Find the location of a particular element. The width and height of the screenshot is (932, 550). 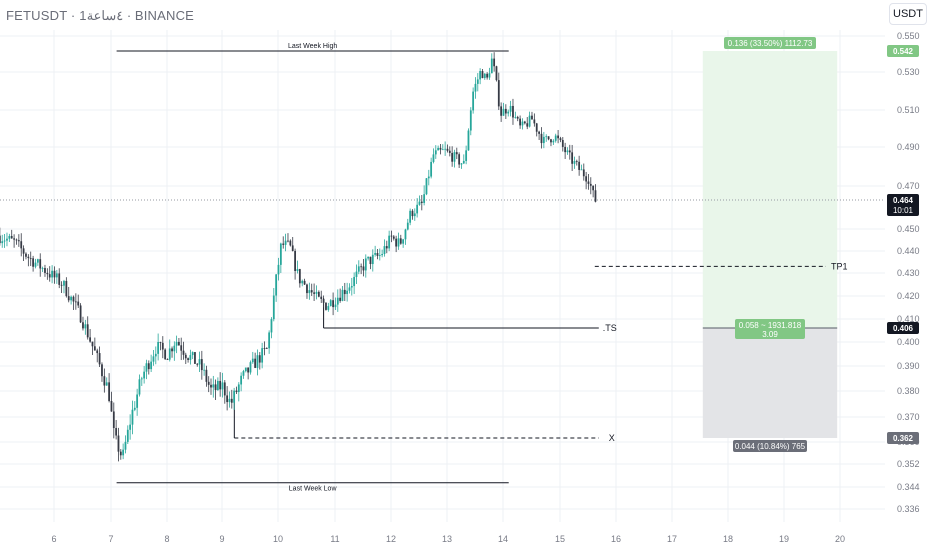

y-tick-label: 0.420 is located at coordinates (908, 296).